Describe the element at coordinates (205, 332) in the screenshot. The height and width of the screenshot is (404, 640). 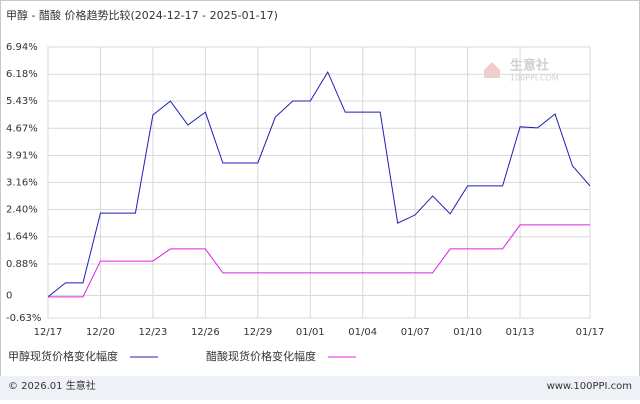
I see `x-tick-label: 12/26` at that location.